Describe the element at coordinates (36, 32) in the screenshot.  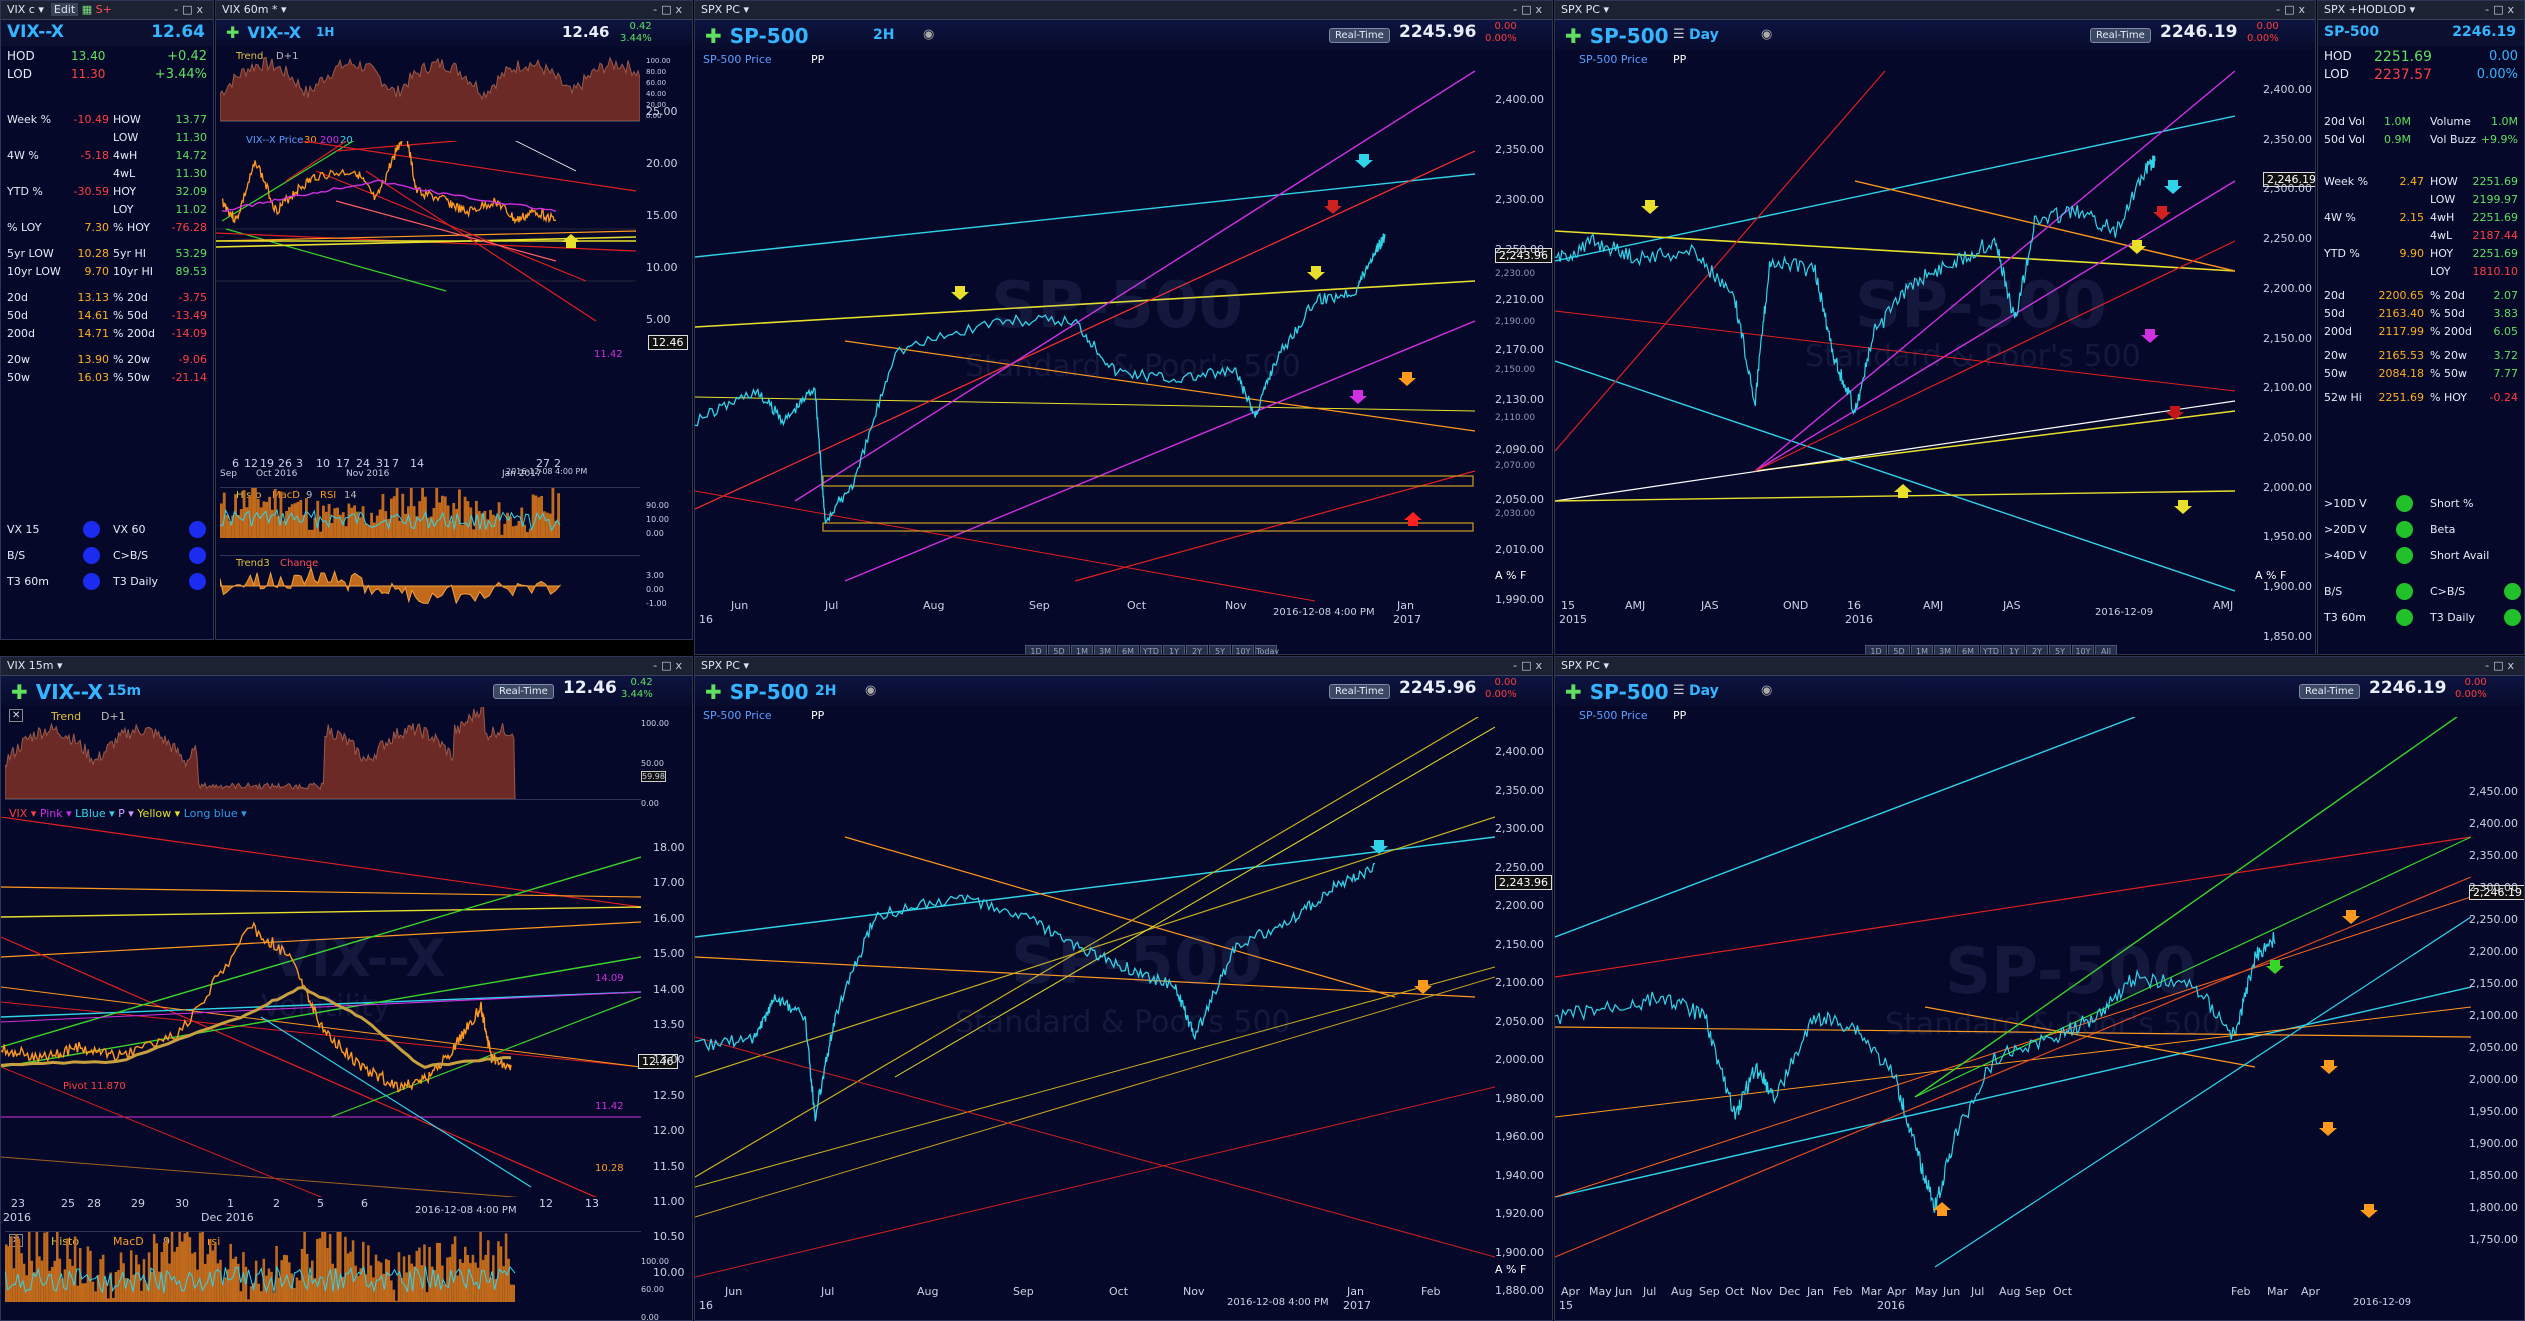
I see `watchlist-symbol: VIX--X` at that location.